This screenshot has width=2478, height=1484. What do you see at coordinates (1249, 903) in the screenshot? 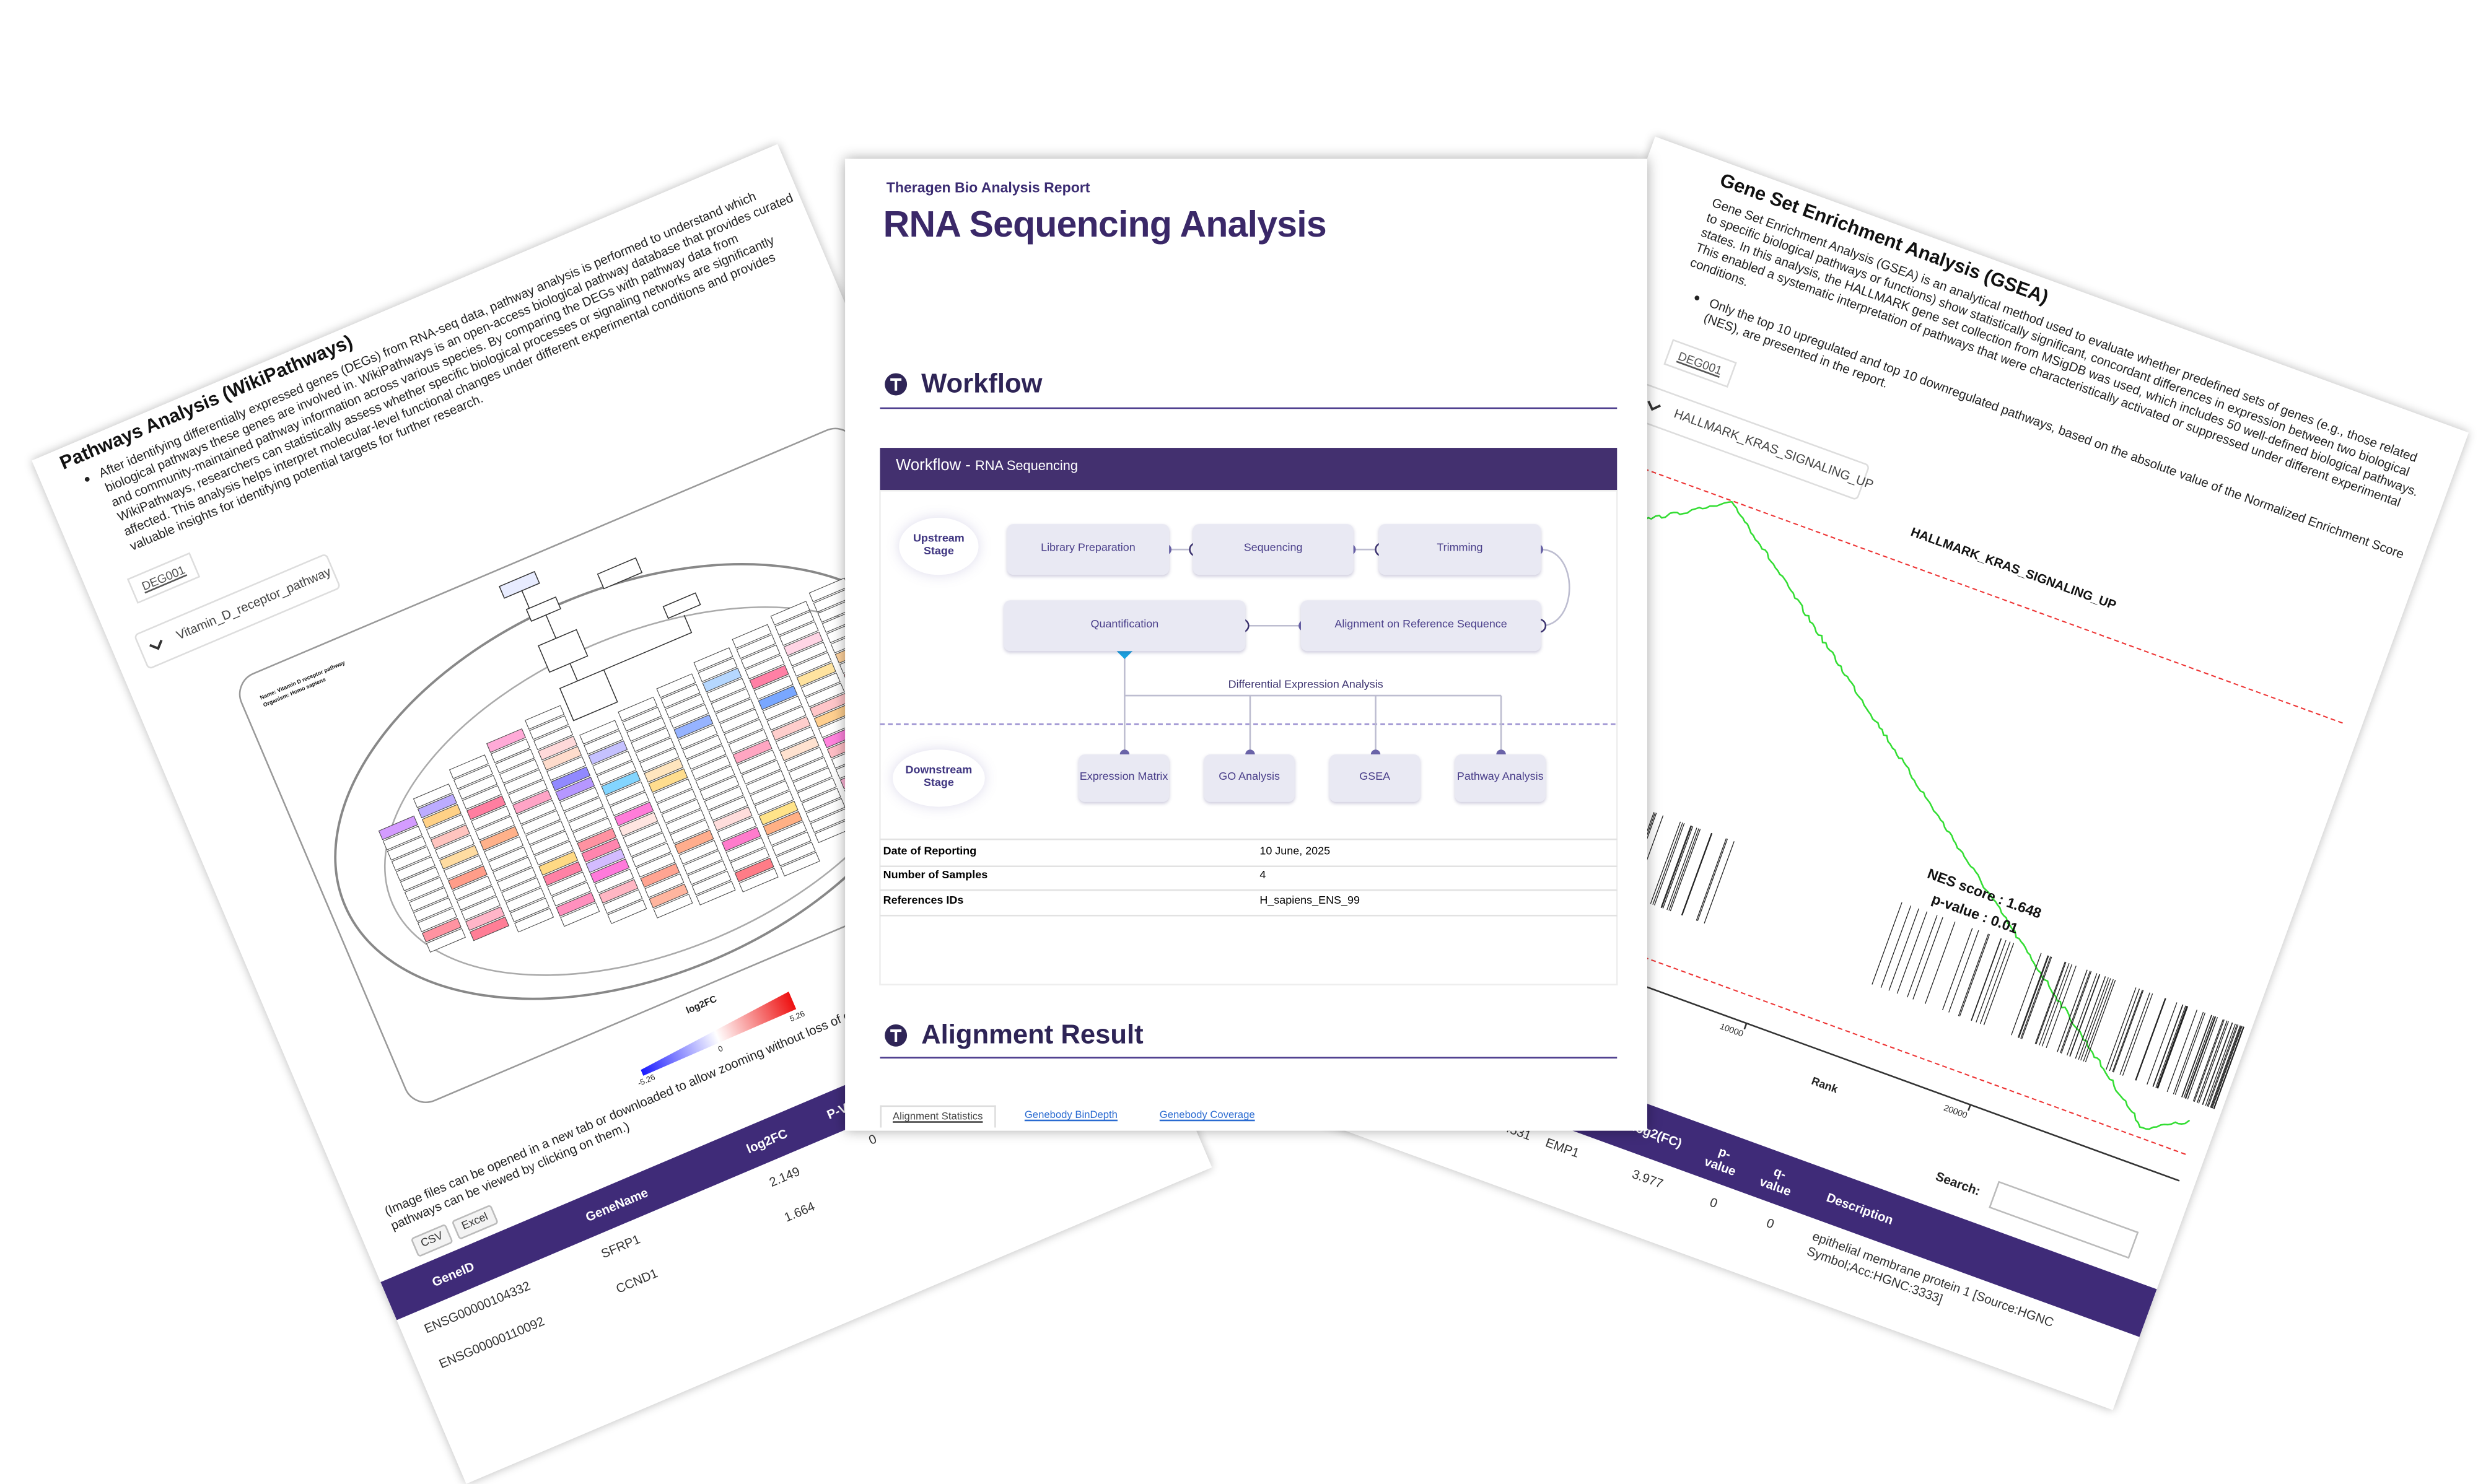
I see `info-row: References IDs H_sapiens_ENS_99` at bounding box center [1249, 903].